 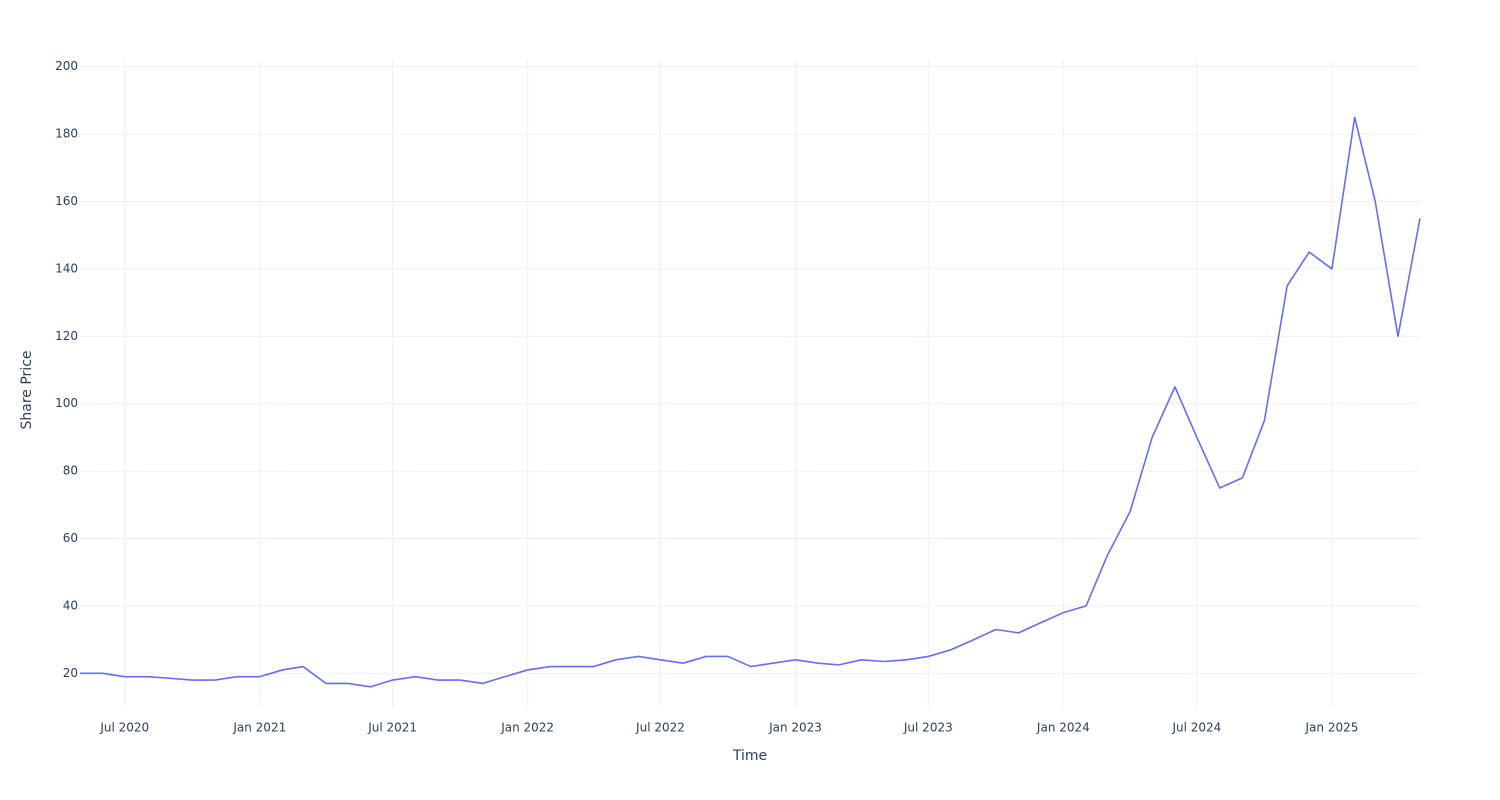 I want to click on x-tick-label: Jul 2024, so click(x=1196, y=728).